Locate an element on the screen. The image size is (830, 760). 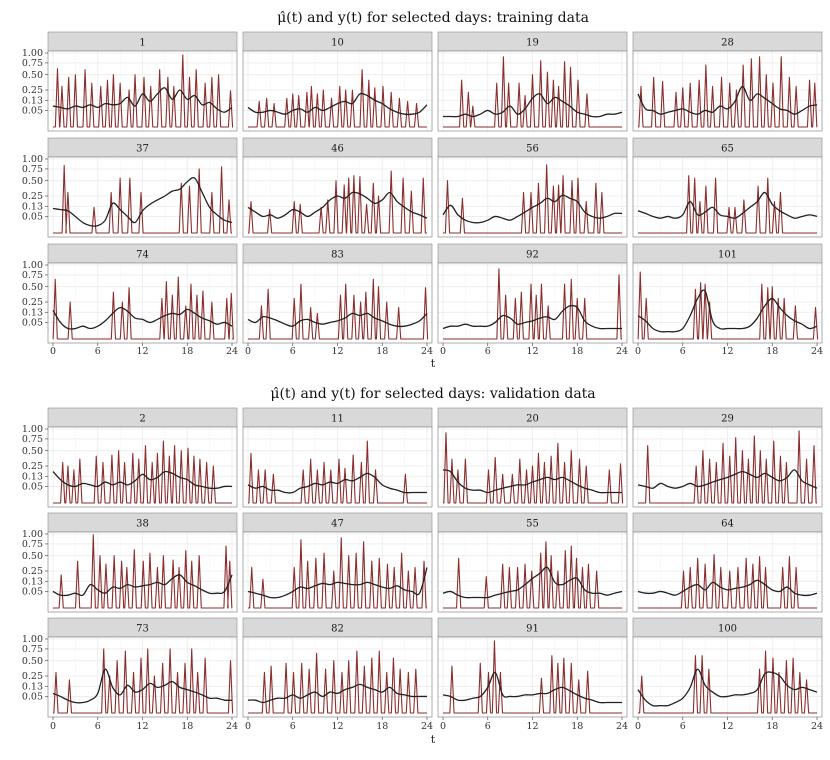
facet-strip-label: 20 is located at coordinates (532, 419).